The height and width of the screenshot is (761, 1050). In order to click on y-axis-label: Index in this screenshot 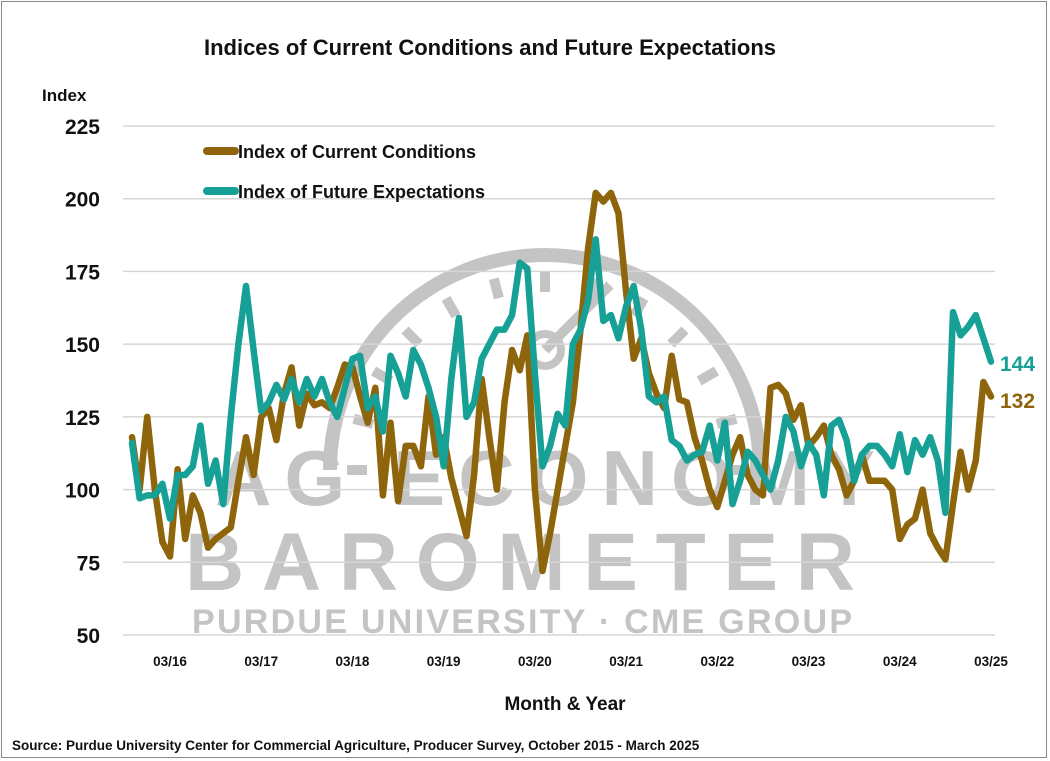, I will do `click(64, 95)`.